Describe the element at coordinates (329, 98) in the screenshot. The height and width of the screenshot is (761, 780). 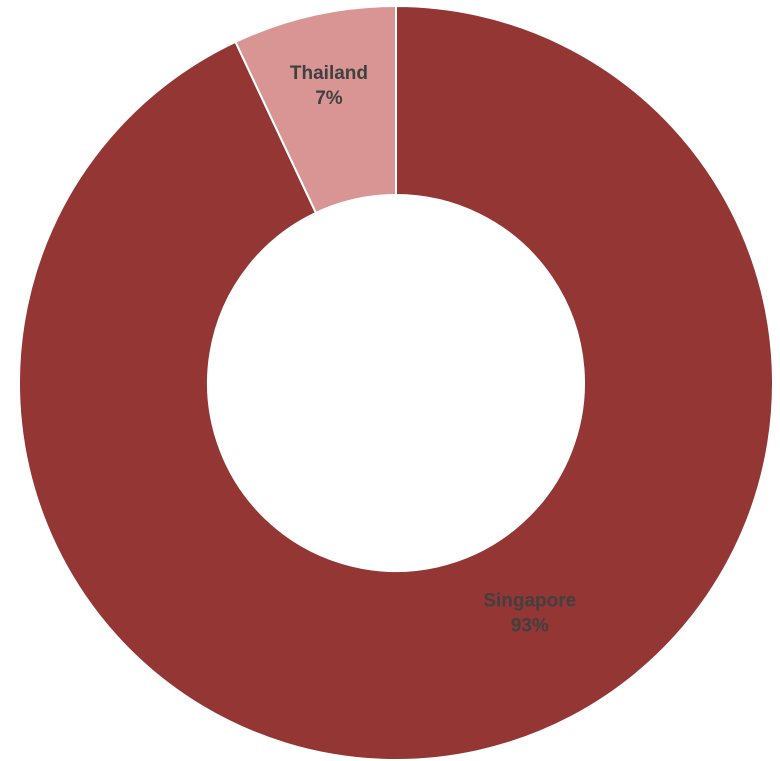
I see `data-label-value-thailand: 7%` at that location.